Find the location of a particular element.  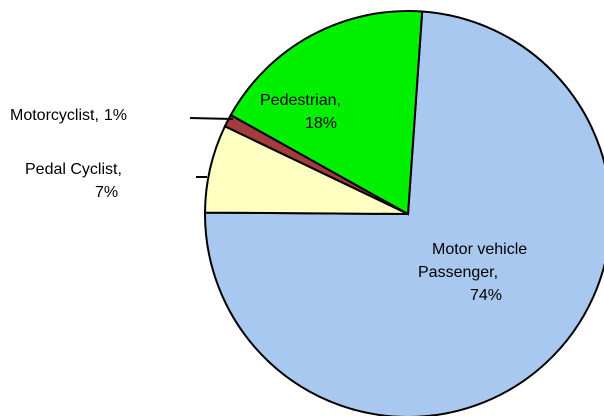

slice-name: Pedestrian, is located at coordinates (300, 100).